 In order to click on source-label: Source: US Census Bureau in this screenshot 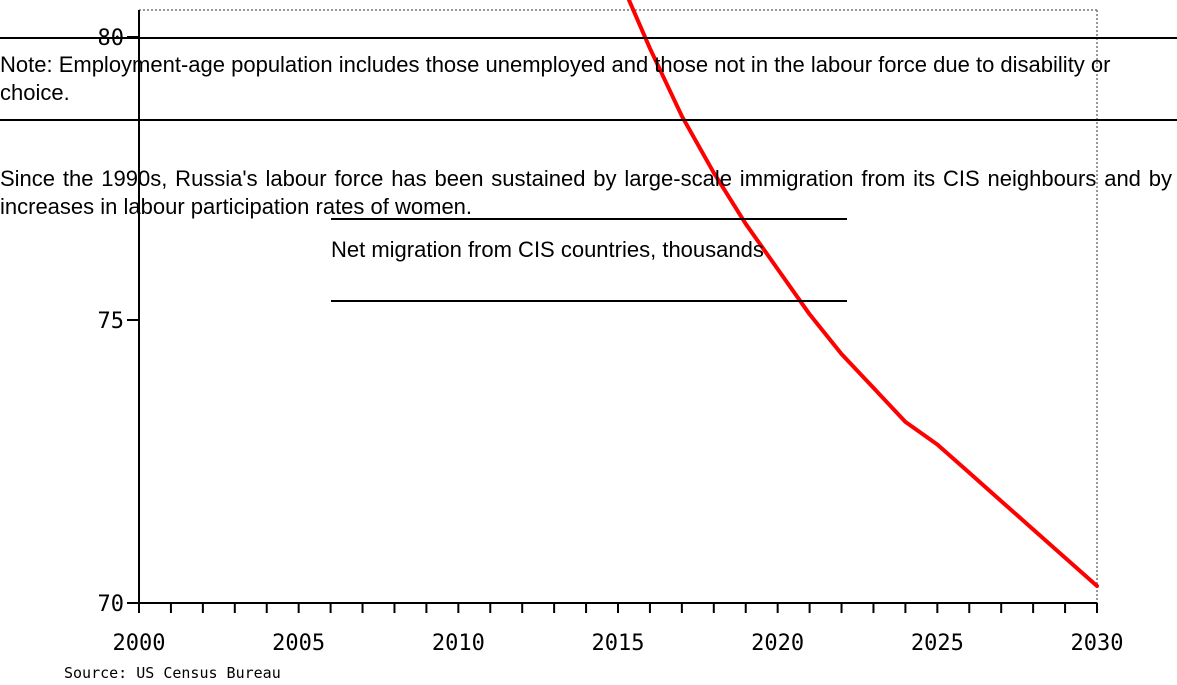, I will do `click(172, 673)`.